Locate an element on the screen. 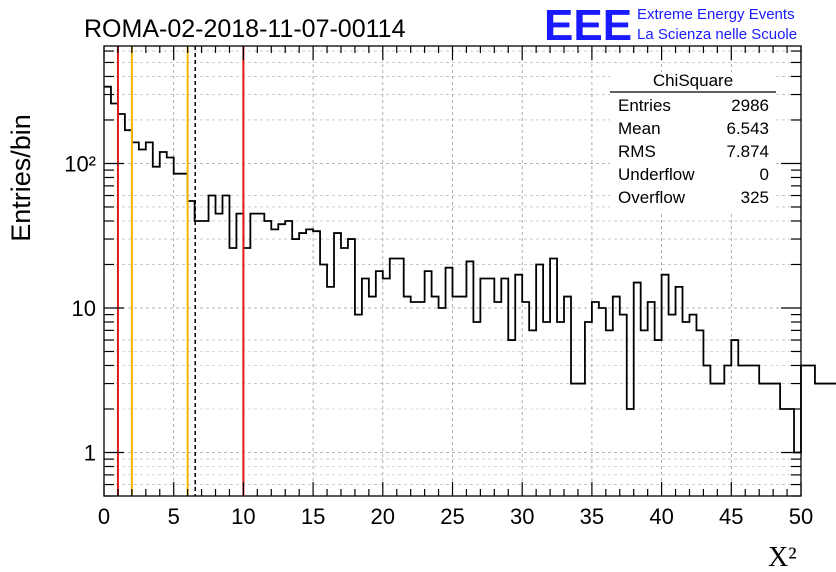  stats-label: Mean is located at coordinates (639, 128).